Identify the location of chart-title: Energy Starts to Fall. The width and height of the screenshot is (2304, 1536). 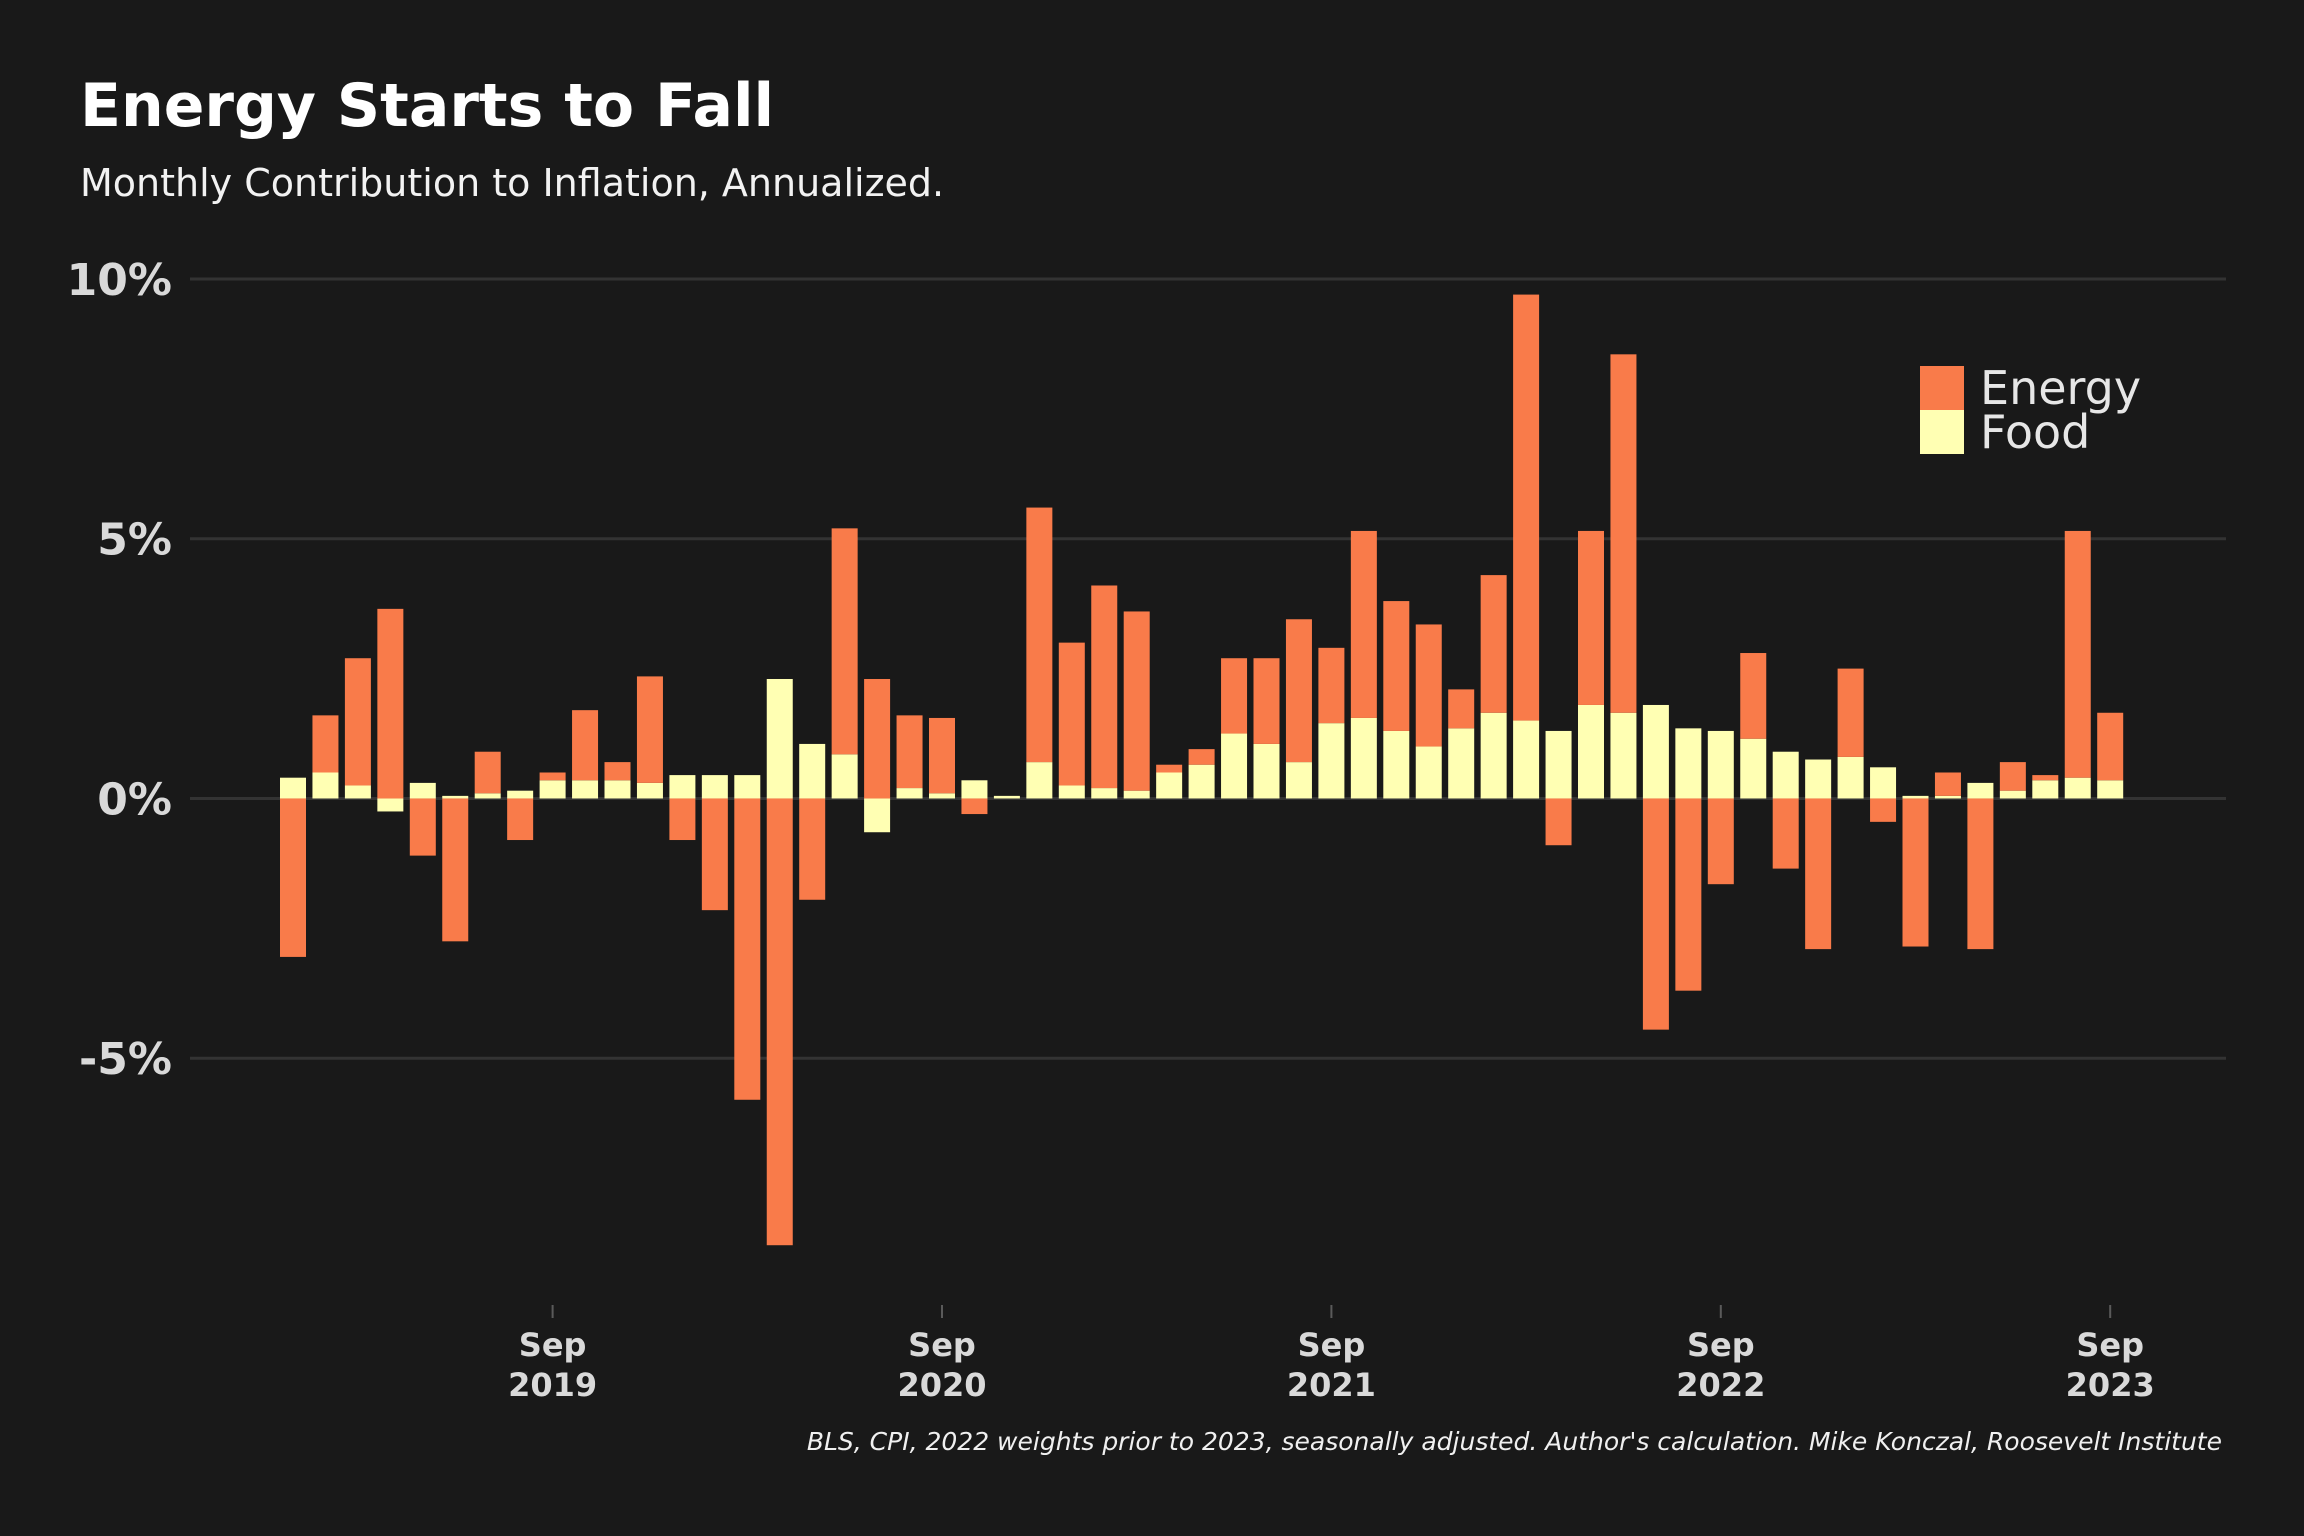
(427, 106).